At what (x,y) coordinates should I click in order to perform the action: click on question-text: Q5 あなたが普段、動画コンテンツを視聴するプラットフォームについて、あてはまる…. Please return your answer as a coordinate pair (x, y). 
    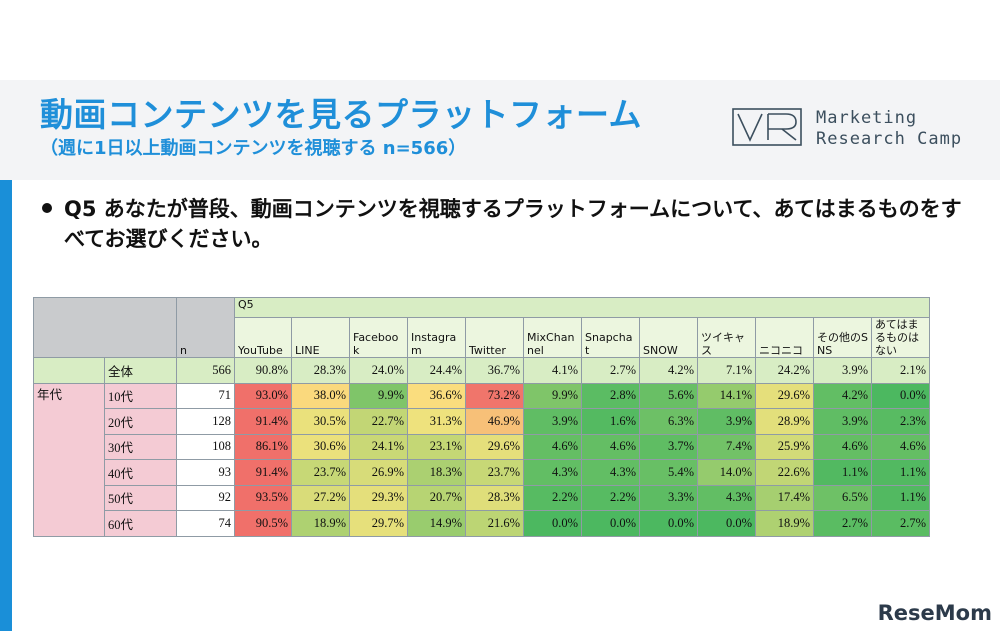
    Looking at the image, I should click on (513, 224).